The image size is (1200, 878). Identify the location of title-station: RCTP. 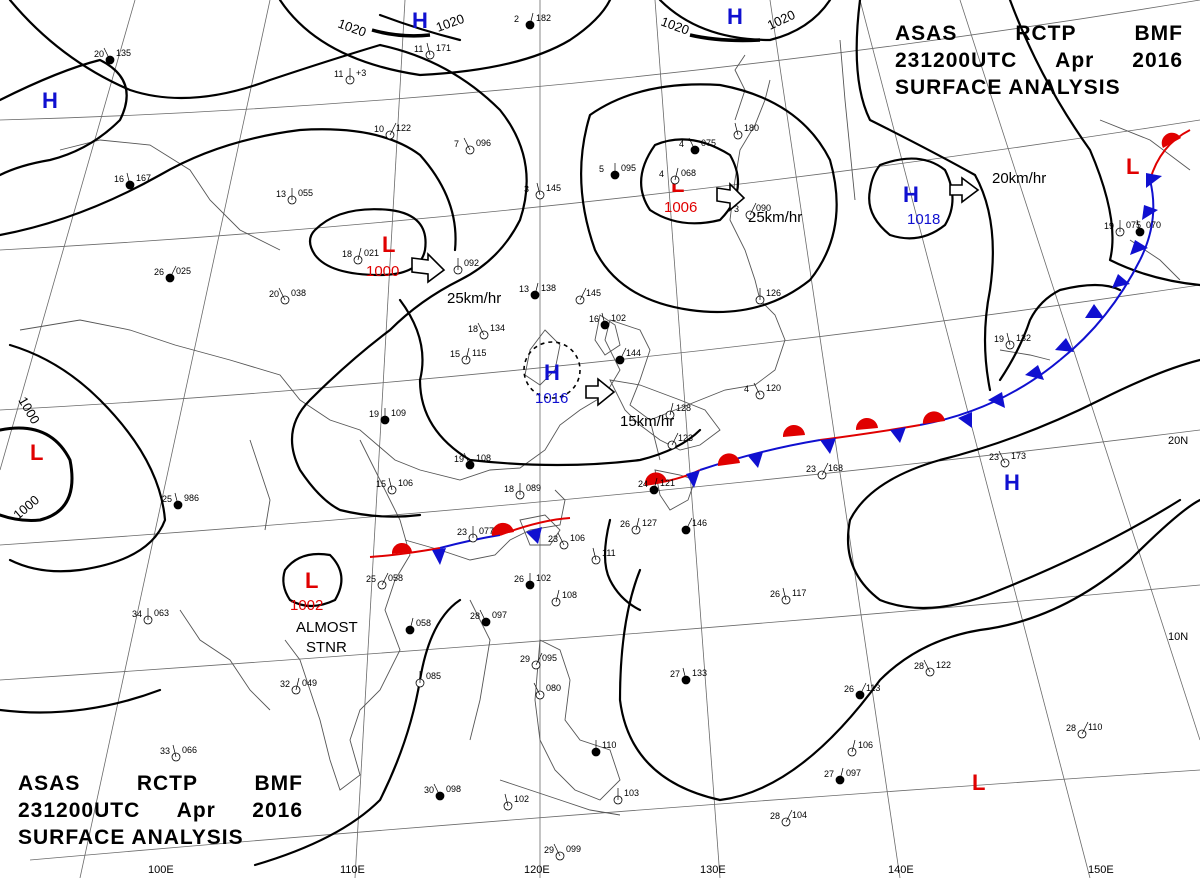
(167, 783).